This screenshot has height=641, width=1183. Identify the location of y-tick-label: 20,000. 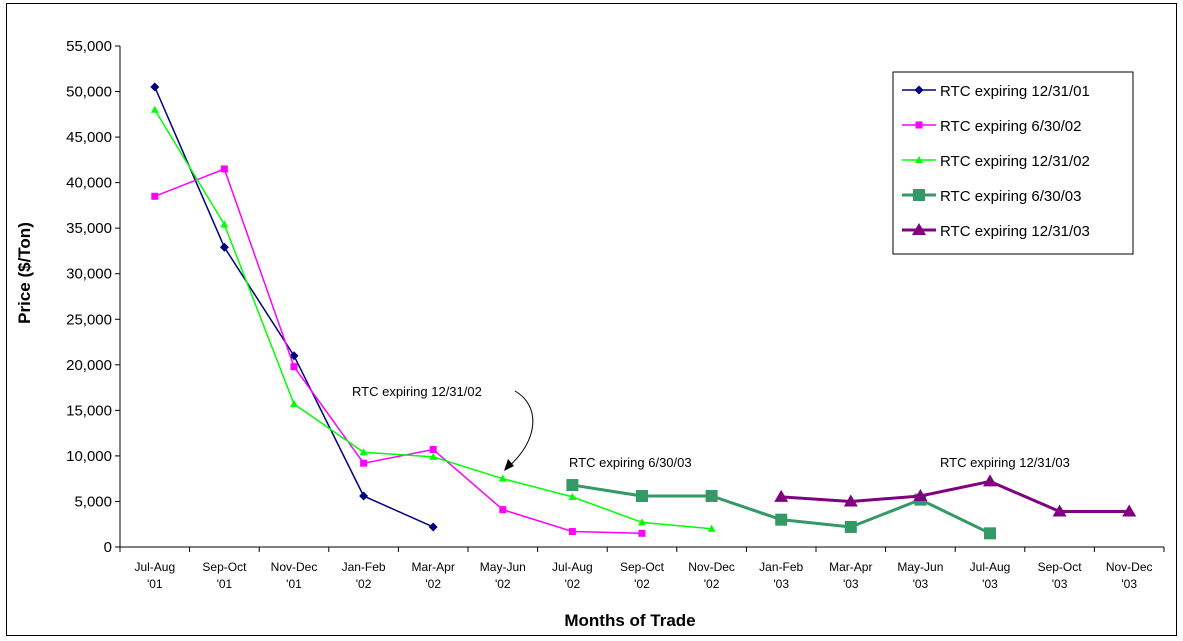
(89, 365).